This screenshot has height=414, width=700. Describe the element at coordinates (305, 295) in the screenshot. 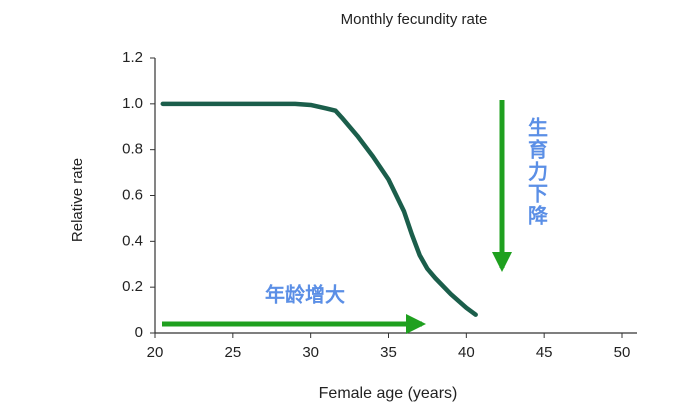

I see `annotation: 年龄增大` at that location.